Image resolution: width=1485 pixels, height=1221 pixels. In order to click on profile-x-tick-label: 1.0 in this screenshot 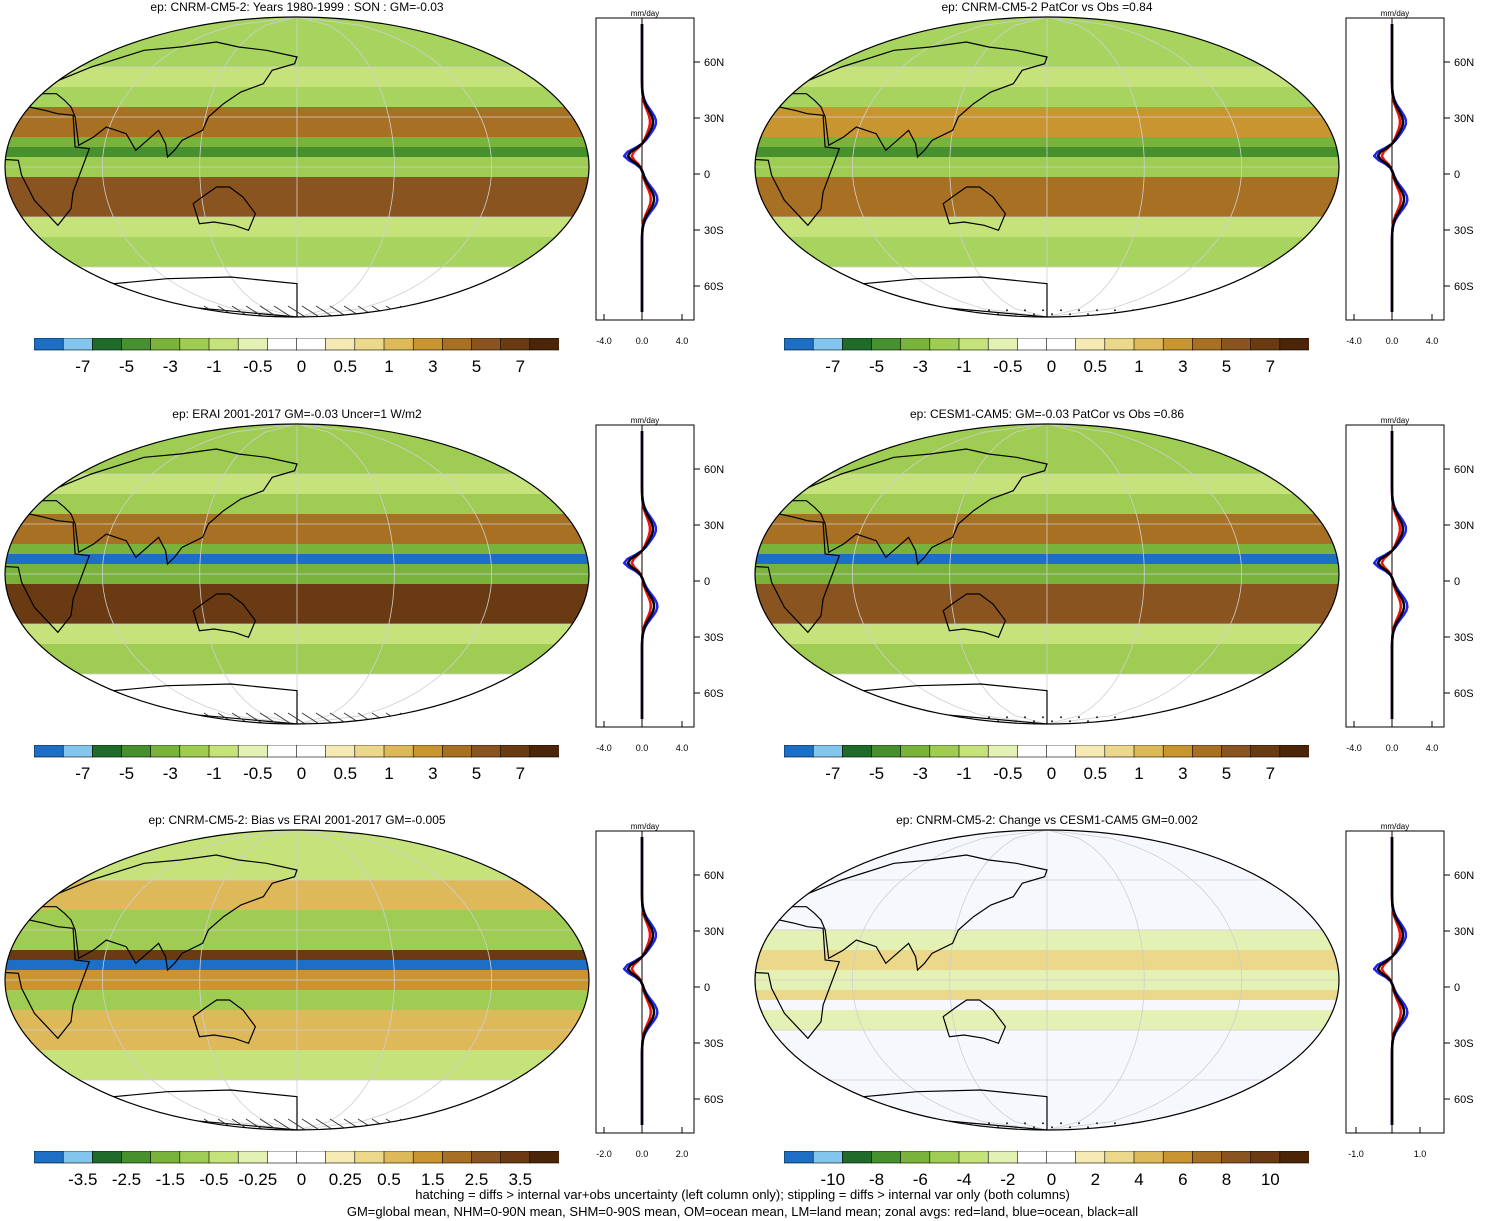, I will do `click(1420, 1154)`.